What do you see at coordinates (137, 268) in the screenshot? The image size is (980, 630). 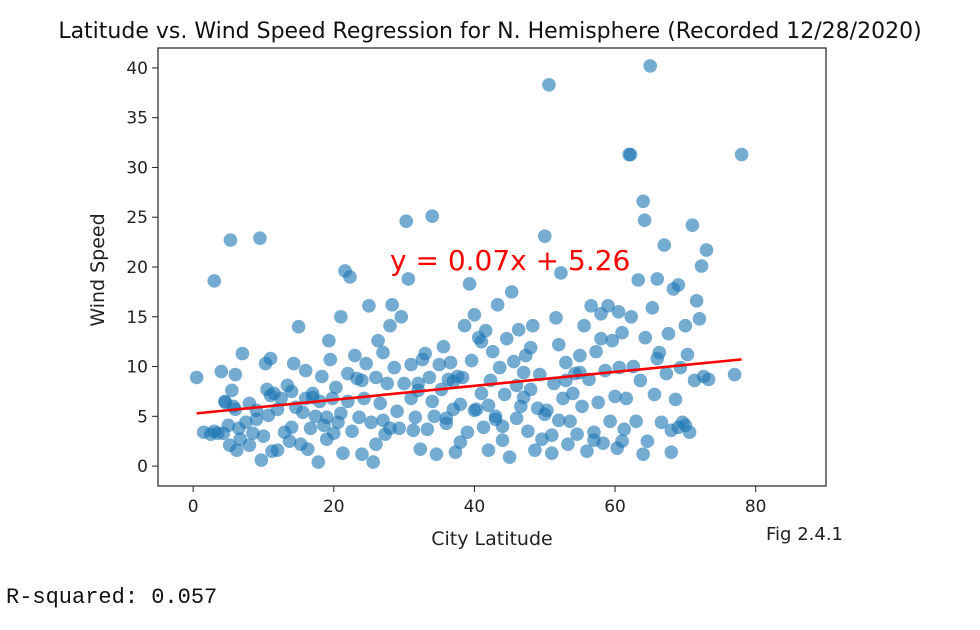 I see `y-tick-label: 20` at bounding box center [137, 268].